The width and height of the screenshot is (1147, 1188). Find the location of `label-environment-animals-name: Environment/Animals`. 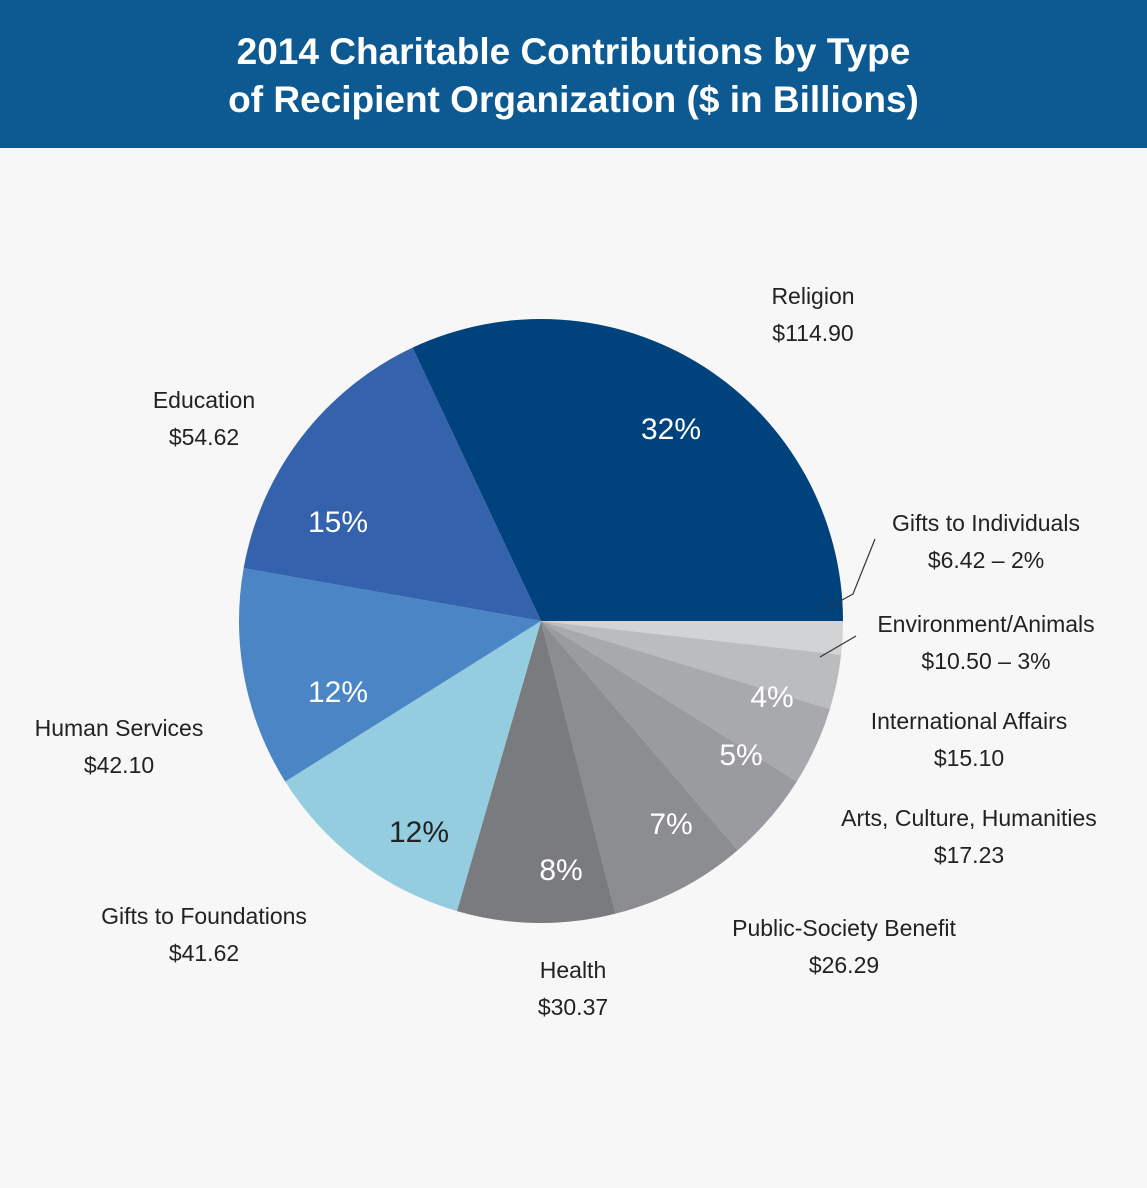

label-environment-animals-name: Environment/Animals is located at coordinates (985, 624).